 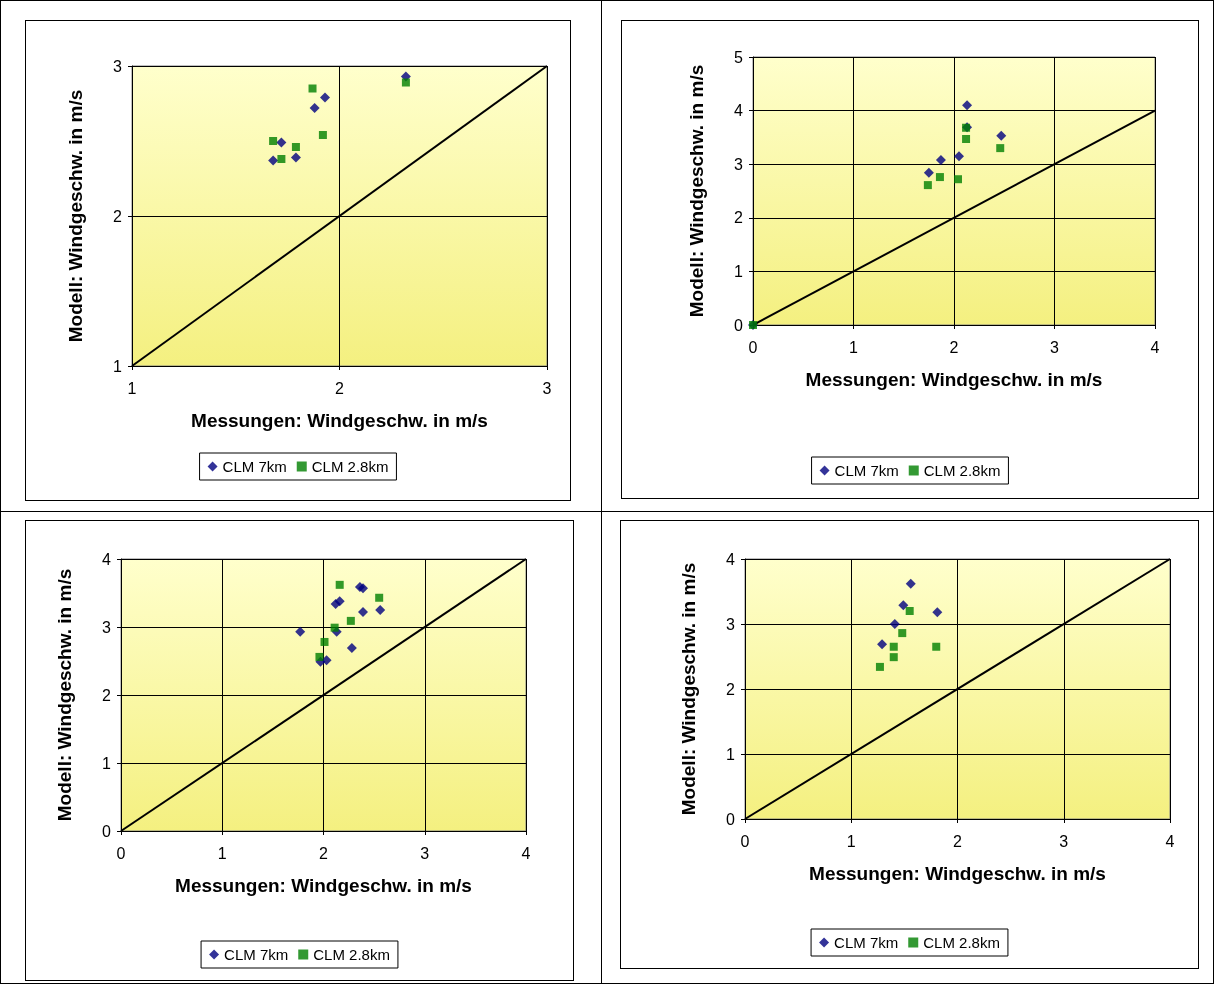 I want to click on y-tick-label: 5, so click(x=739, y=57).